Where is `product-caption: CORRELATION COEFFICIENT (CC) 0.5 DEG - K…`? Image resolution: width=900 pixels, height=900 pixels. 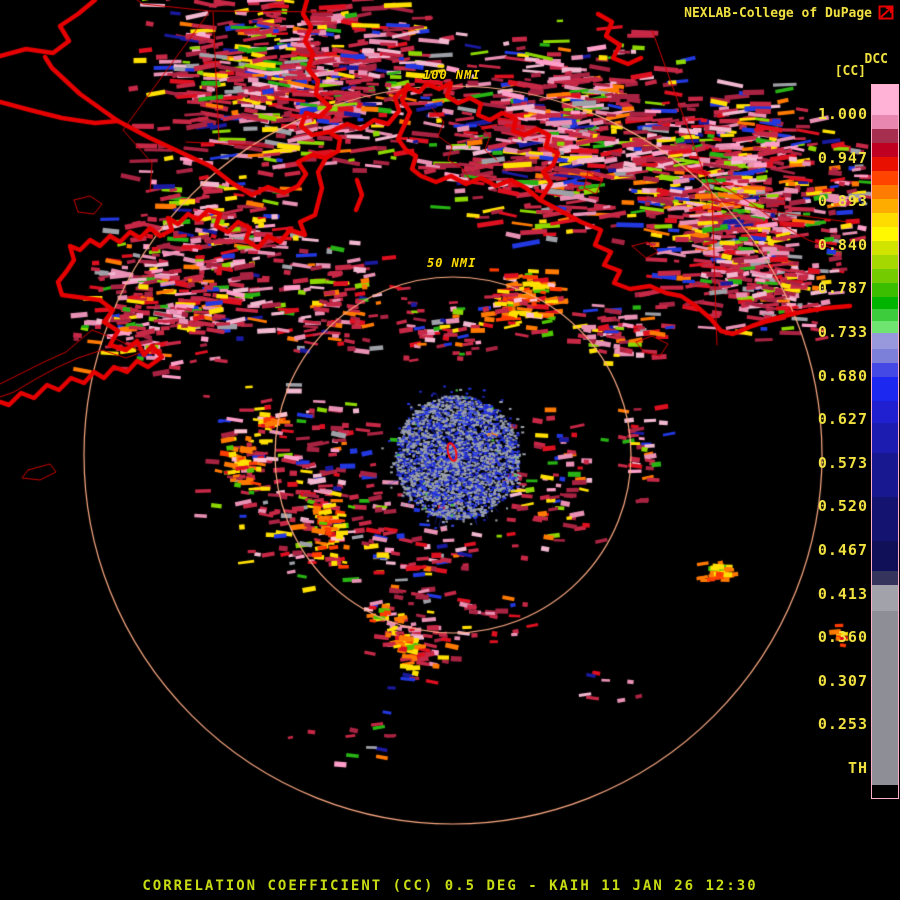 product-caption: CORRELATION COEFFICIENT (CC) 0.5 DEG - K… is located at coordinates (450, 886).